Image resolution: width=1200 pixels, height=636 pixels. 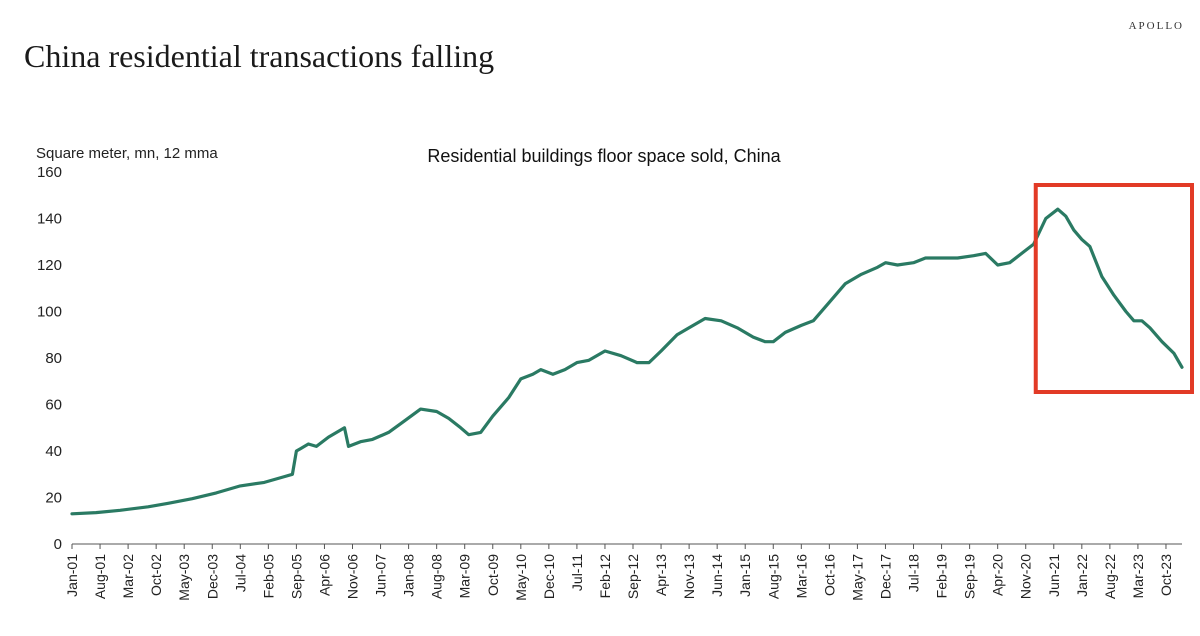 What do you see at coordinates (970, 576) in the screenshot?
I see `x-tick-label: Sep-19` at bounding box center [970, 576].